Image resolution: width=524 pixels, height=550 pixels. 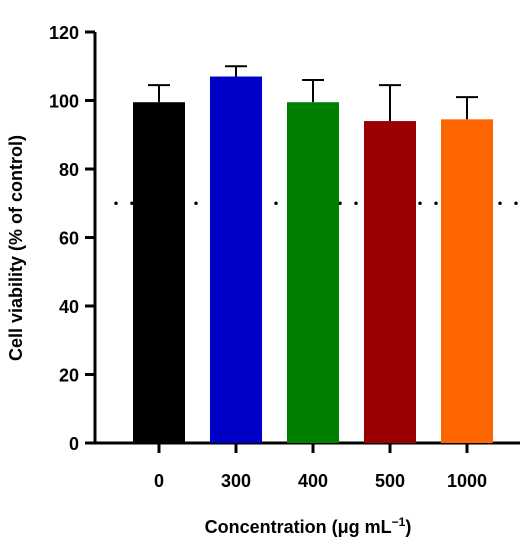 I want to click on x-axis-label: Concentration (μg mL−1), so click(x=308, y=526).